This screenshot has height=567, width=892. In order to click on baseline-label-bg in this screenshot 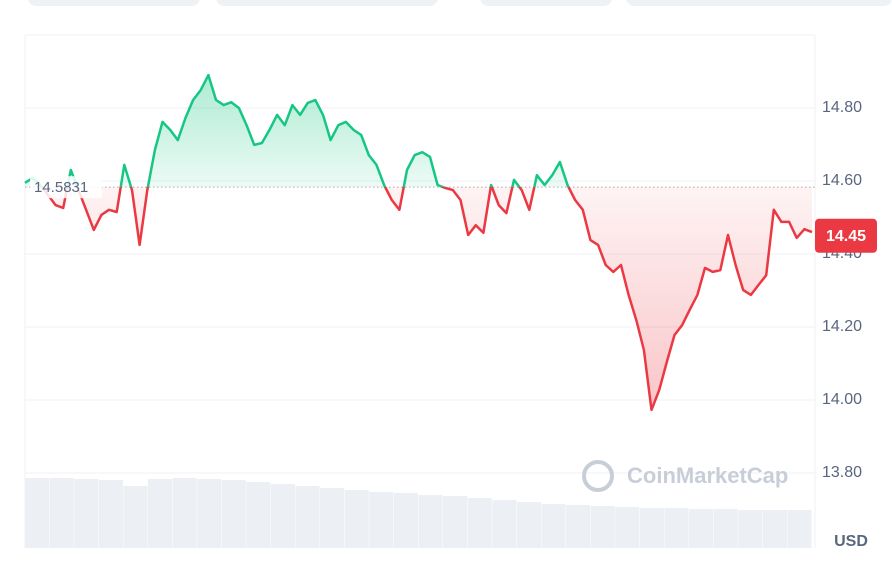, I will do `click(66, 187)`.